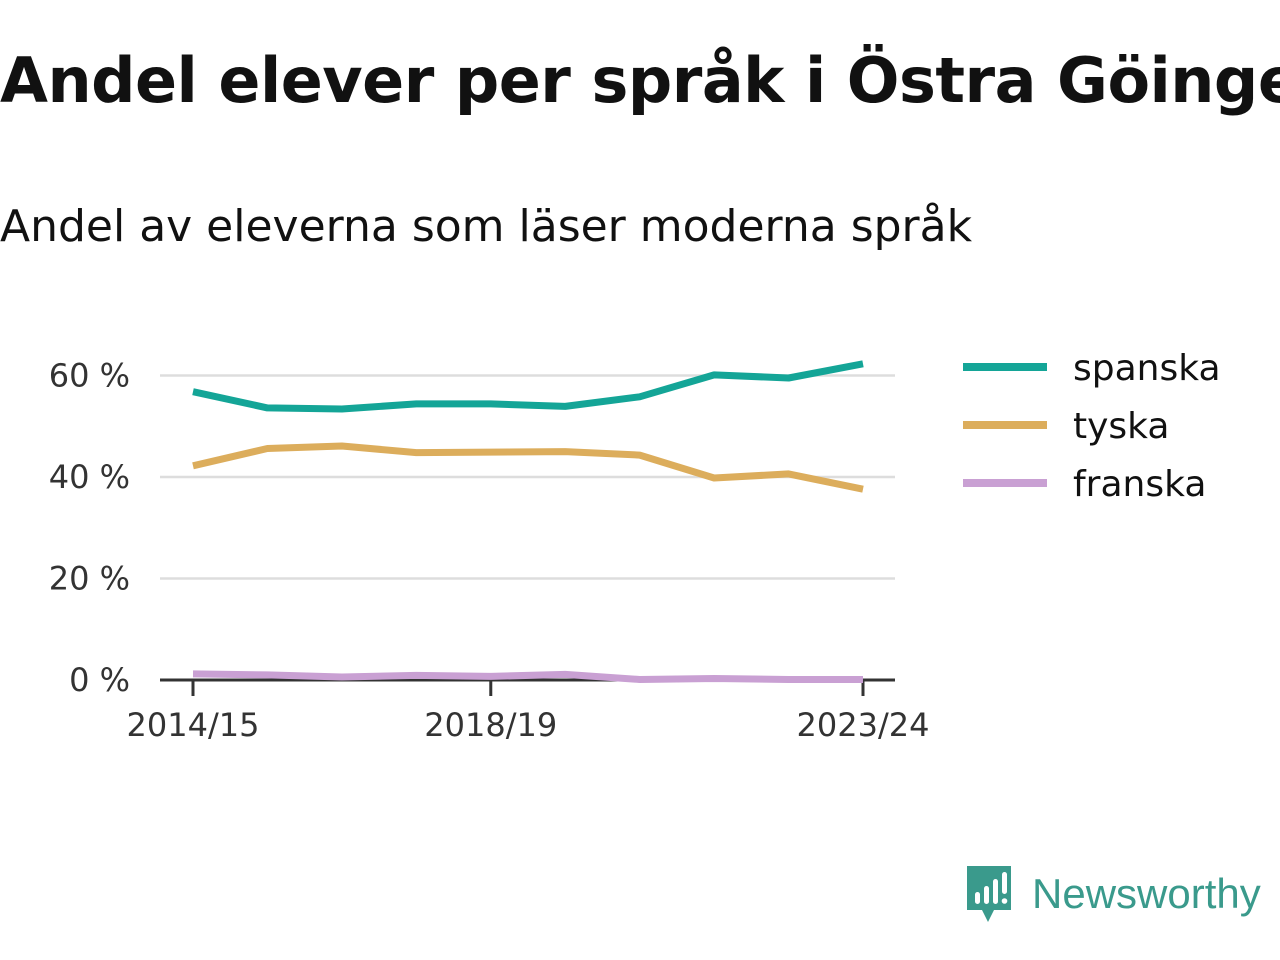 This screenshot has height=960, width=1280. Describe the element at coordinates (528, 386) in the screenshot. I see `series-line-spanska` at that location.